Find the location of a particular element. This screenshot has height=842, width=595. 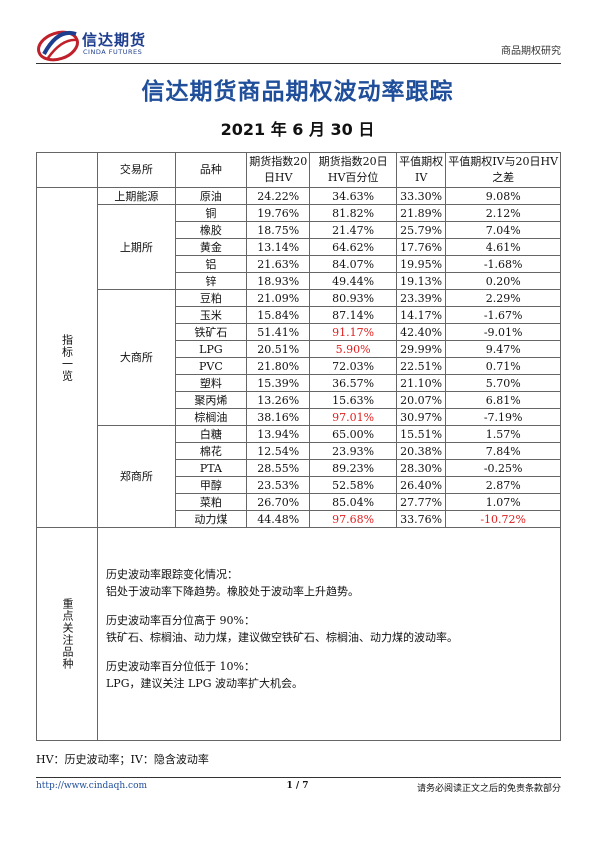

exchange-cell: 上期所 is located at coordinates (136, 247).